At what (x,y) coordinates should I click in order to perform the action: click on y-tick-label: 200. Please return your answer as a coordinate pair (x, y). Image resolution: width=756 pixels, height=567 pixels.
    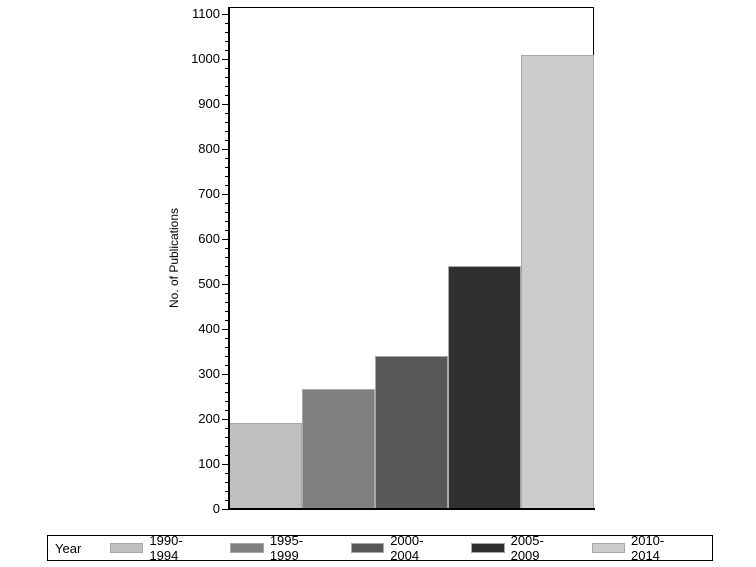
    Looking at the image, I should click on (209, 418).